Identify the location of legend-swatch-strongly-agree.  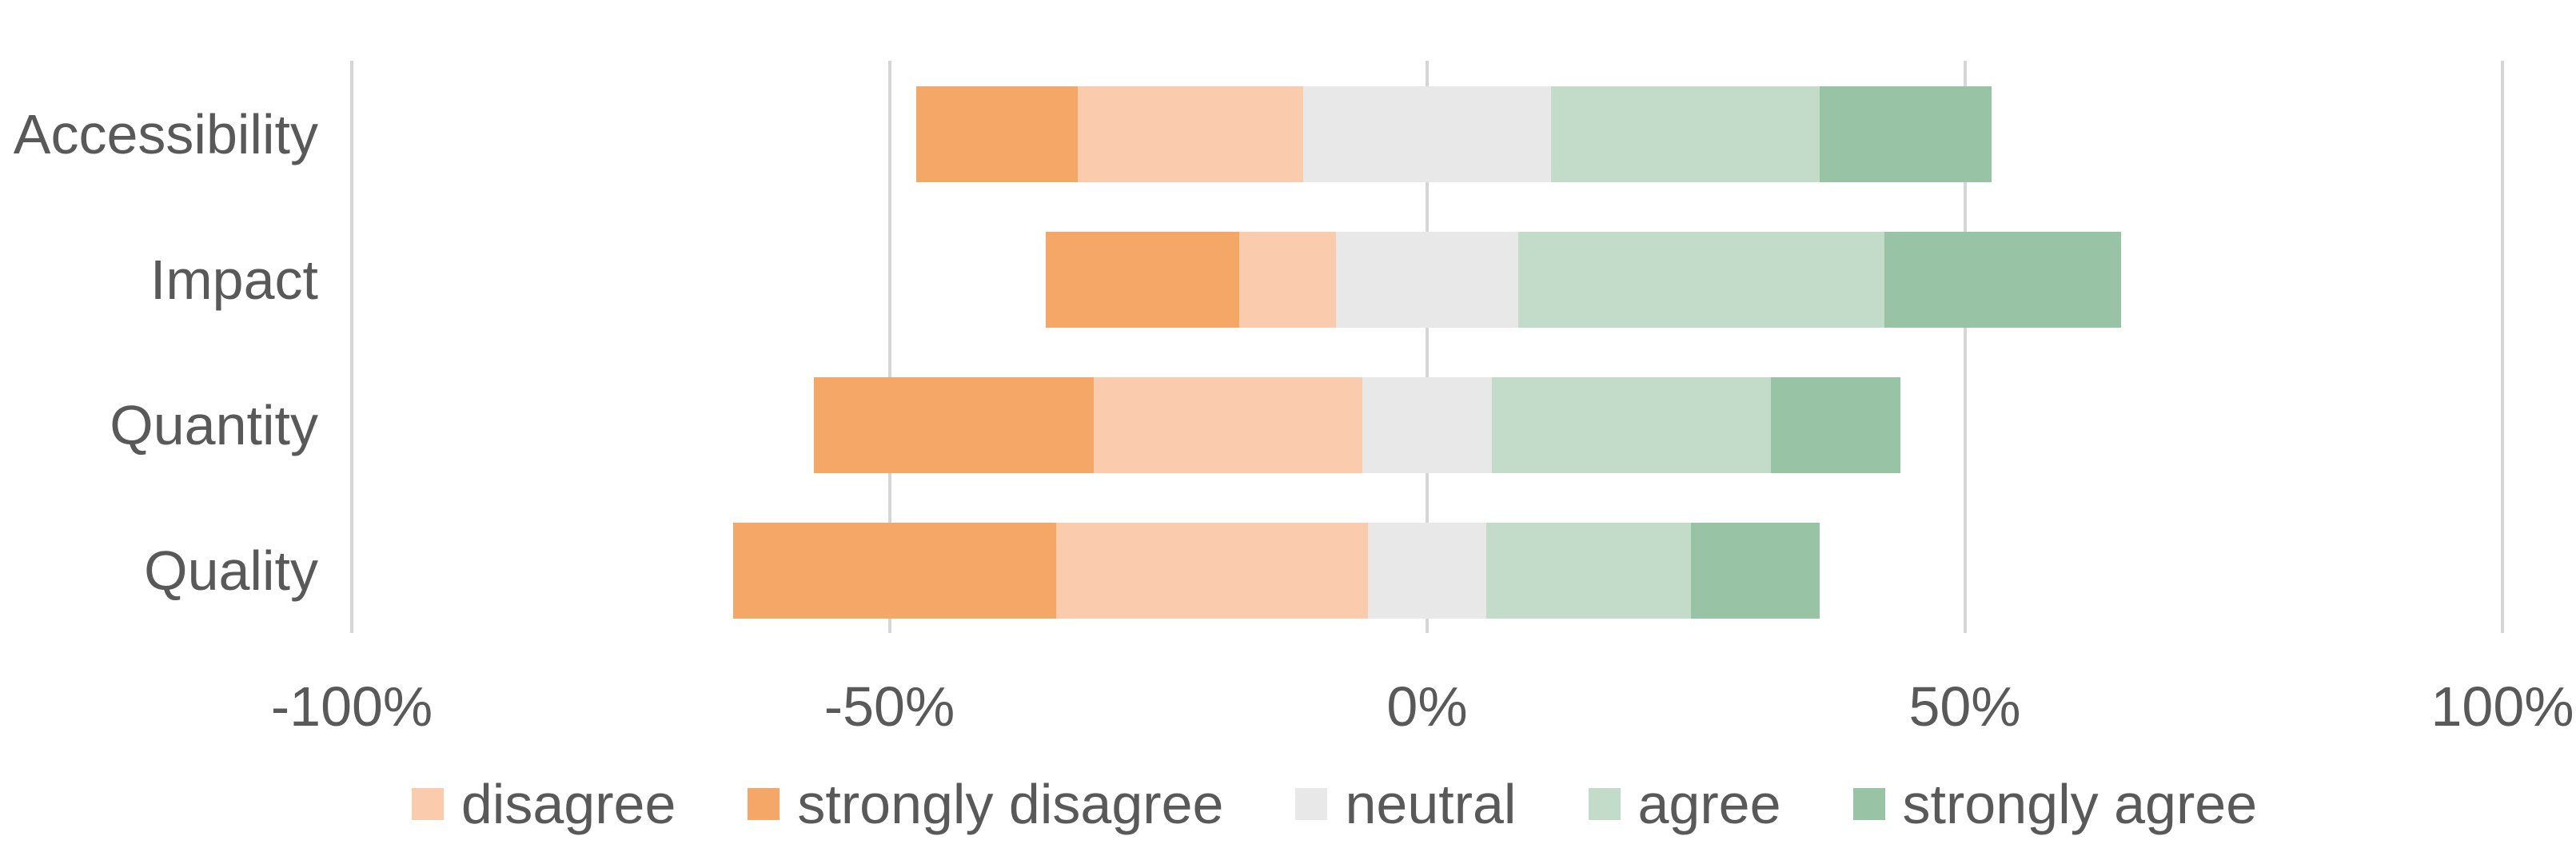
(1868, 804).